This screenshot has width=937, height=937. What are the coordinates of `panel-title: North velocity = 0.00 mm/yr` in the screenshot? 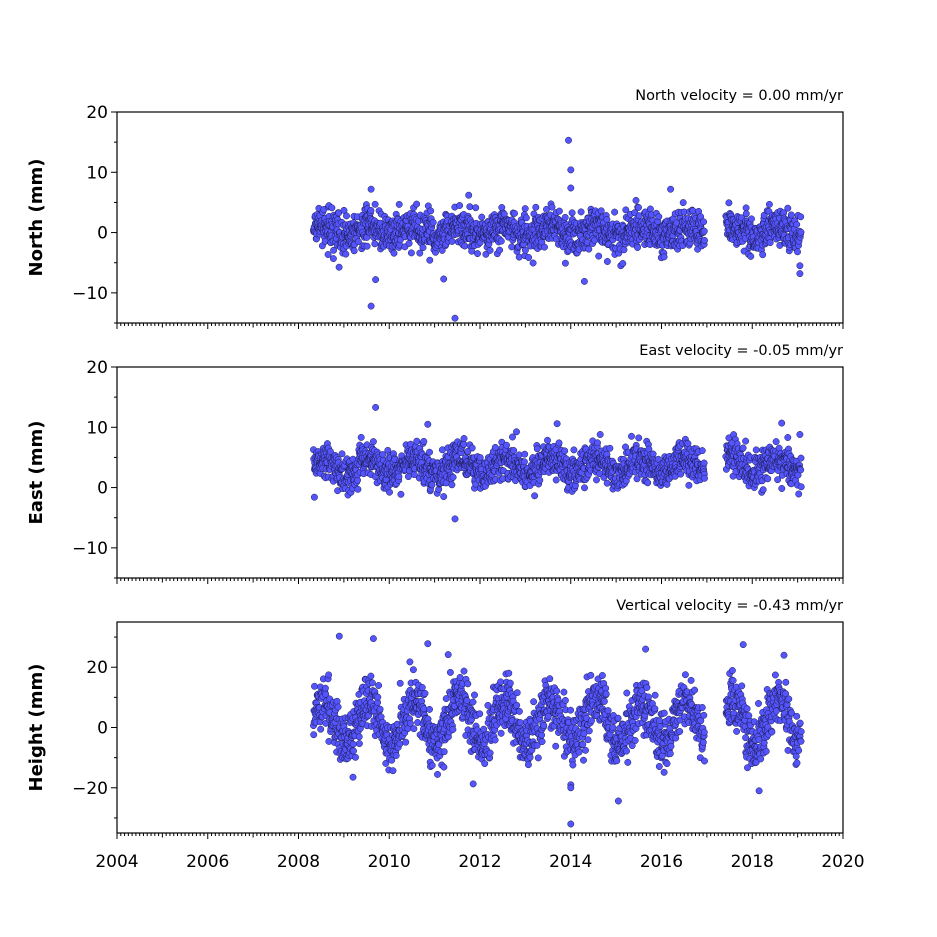 It's located at (739, 96).